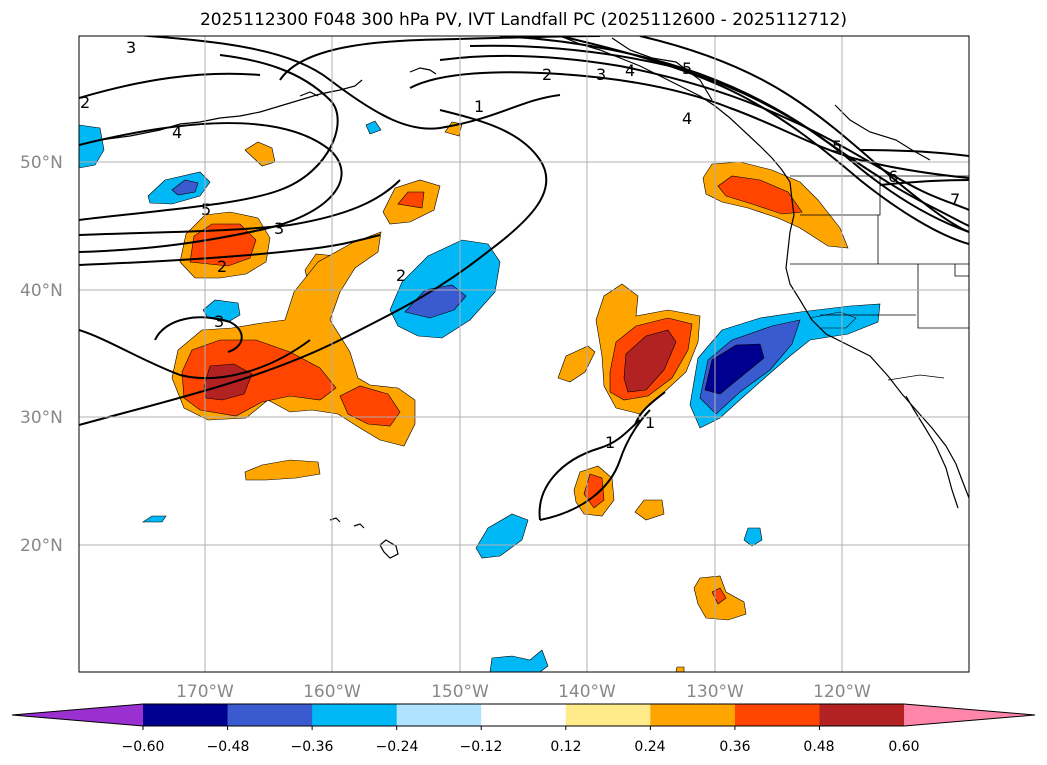 Image resolution: width=1047 pixels, height=765 pixels. I want to click on lon-label: 130°W, so click(715, 692).